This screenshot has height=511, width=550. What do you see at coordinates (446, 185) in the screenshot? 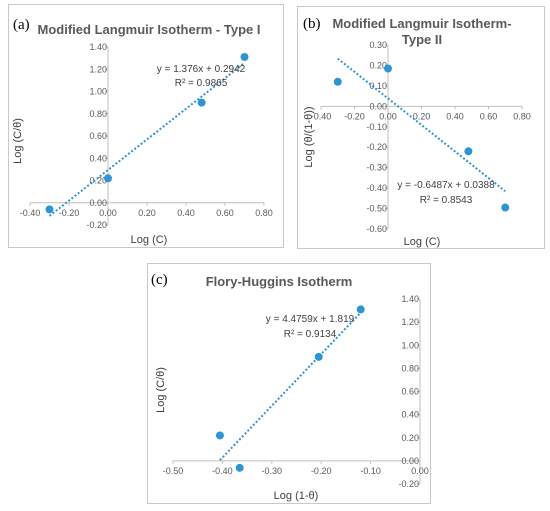
I see `trendline-equation: y = -0.6487x + 0.0388` at bounding box center [446, 185].